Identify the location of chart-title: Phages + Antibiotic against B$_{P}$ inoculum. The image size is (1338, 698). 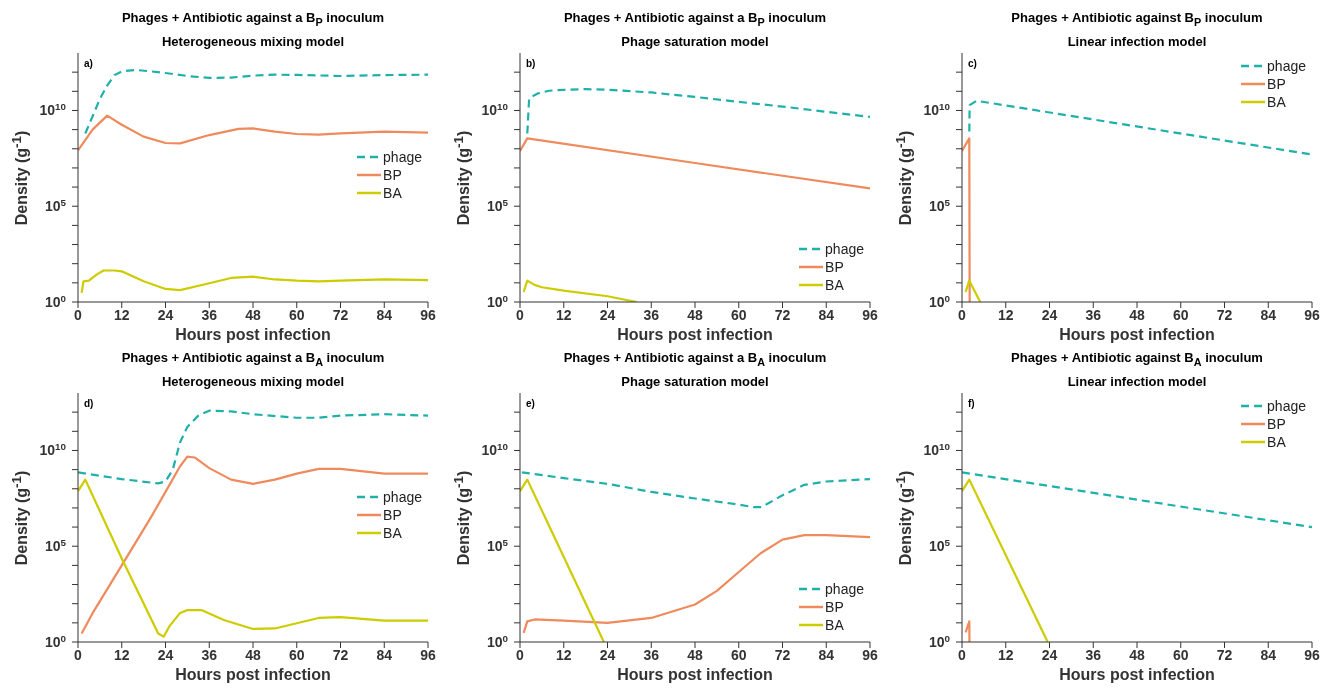
(1137, 19).